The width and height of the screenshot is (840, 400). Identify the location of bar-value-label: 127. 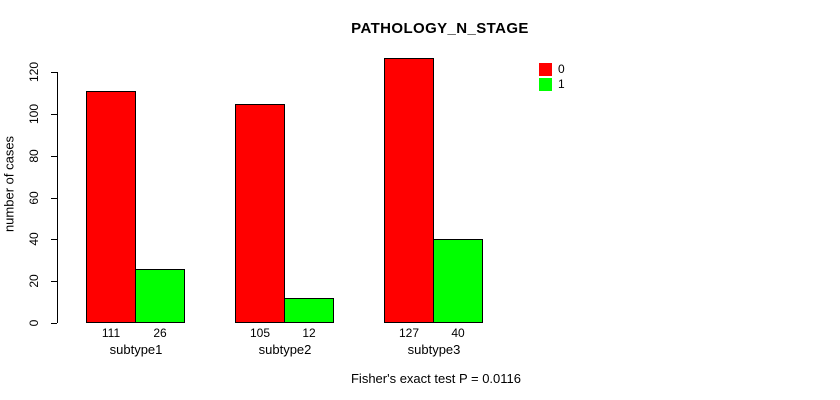
(409, 333).